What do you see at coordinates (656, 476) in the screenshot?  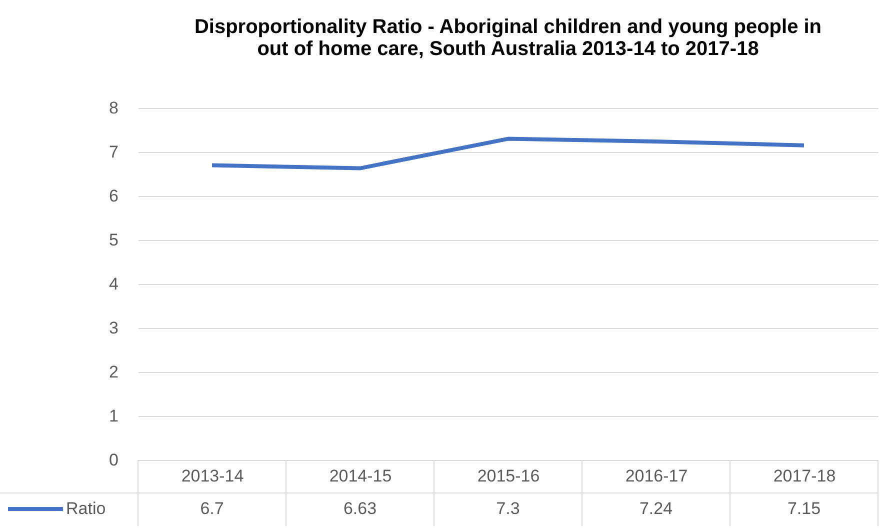 I see `x-tick-label: 2016-17` at bounding box center [656, 476].